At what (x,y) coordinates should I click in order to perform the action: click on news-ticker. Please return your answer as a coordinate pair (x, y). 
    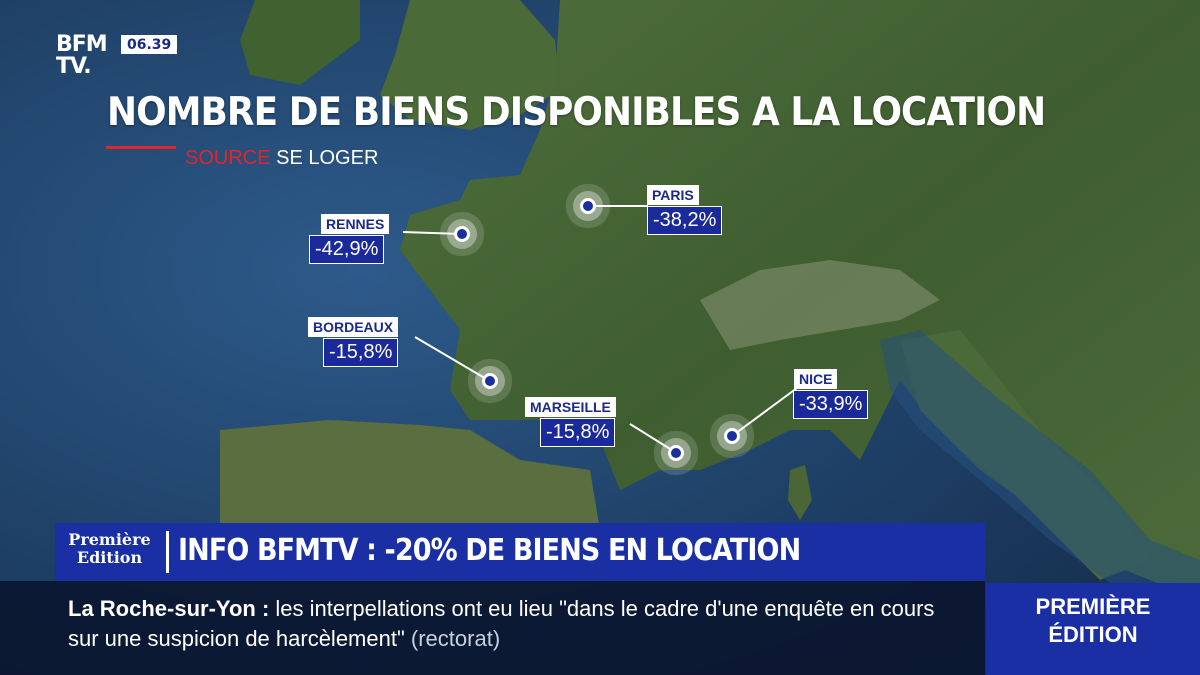
    Looking at the image, I should click on (492, 628).